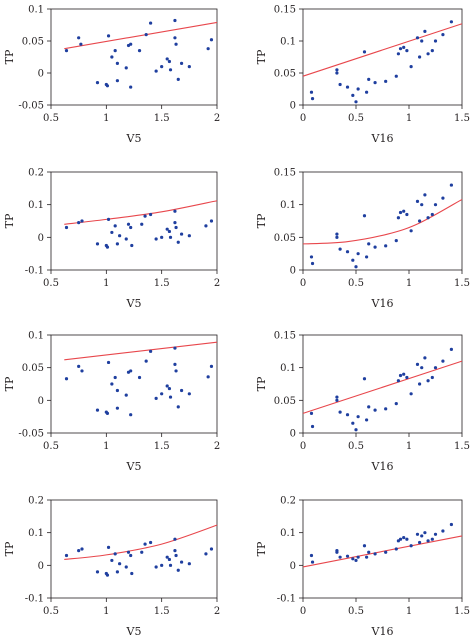 The height and width of the screenshot is (643, 474). Describe the element at coordinates (362, 402) in the screenshot. I see `scatter-panel-row3-right: 0 0.5 1 1.5 0 0.05 0.1 0.15 V16 TP` at that location.